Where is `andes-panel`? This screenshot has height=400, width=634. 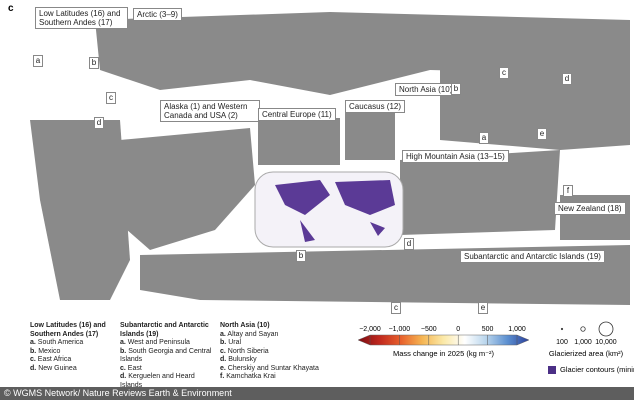
andes-panel is located at coordinates (80, 210).